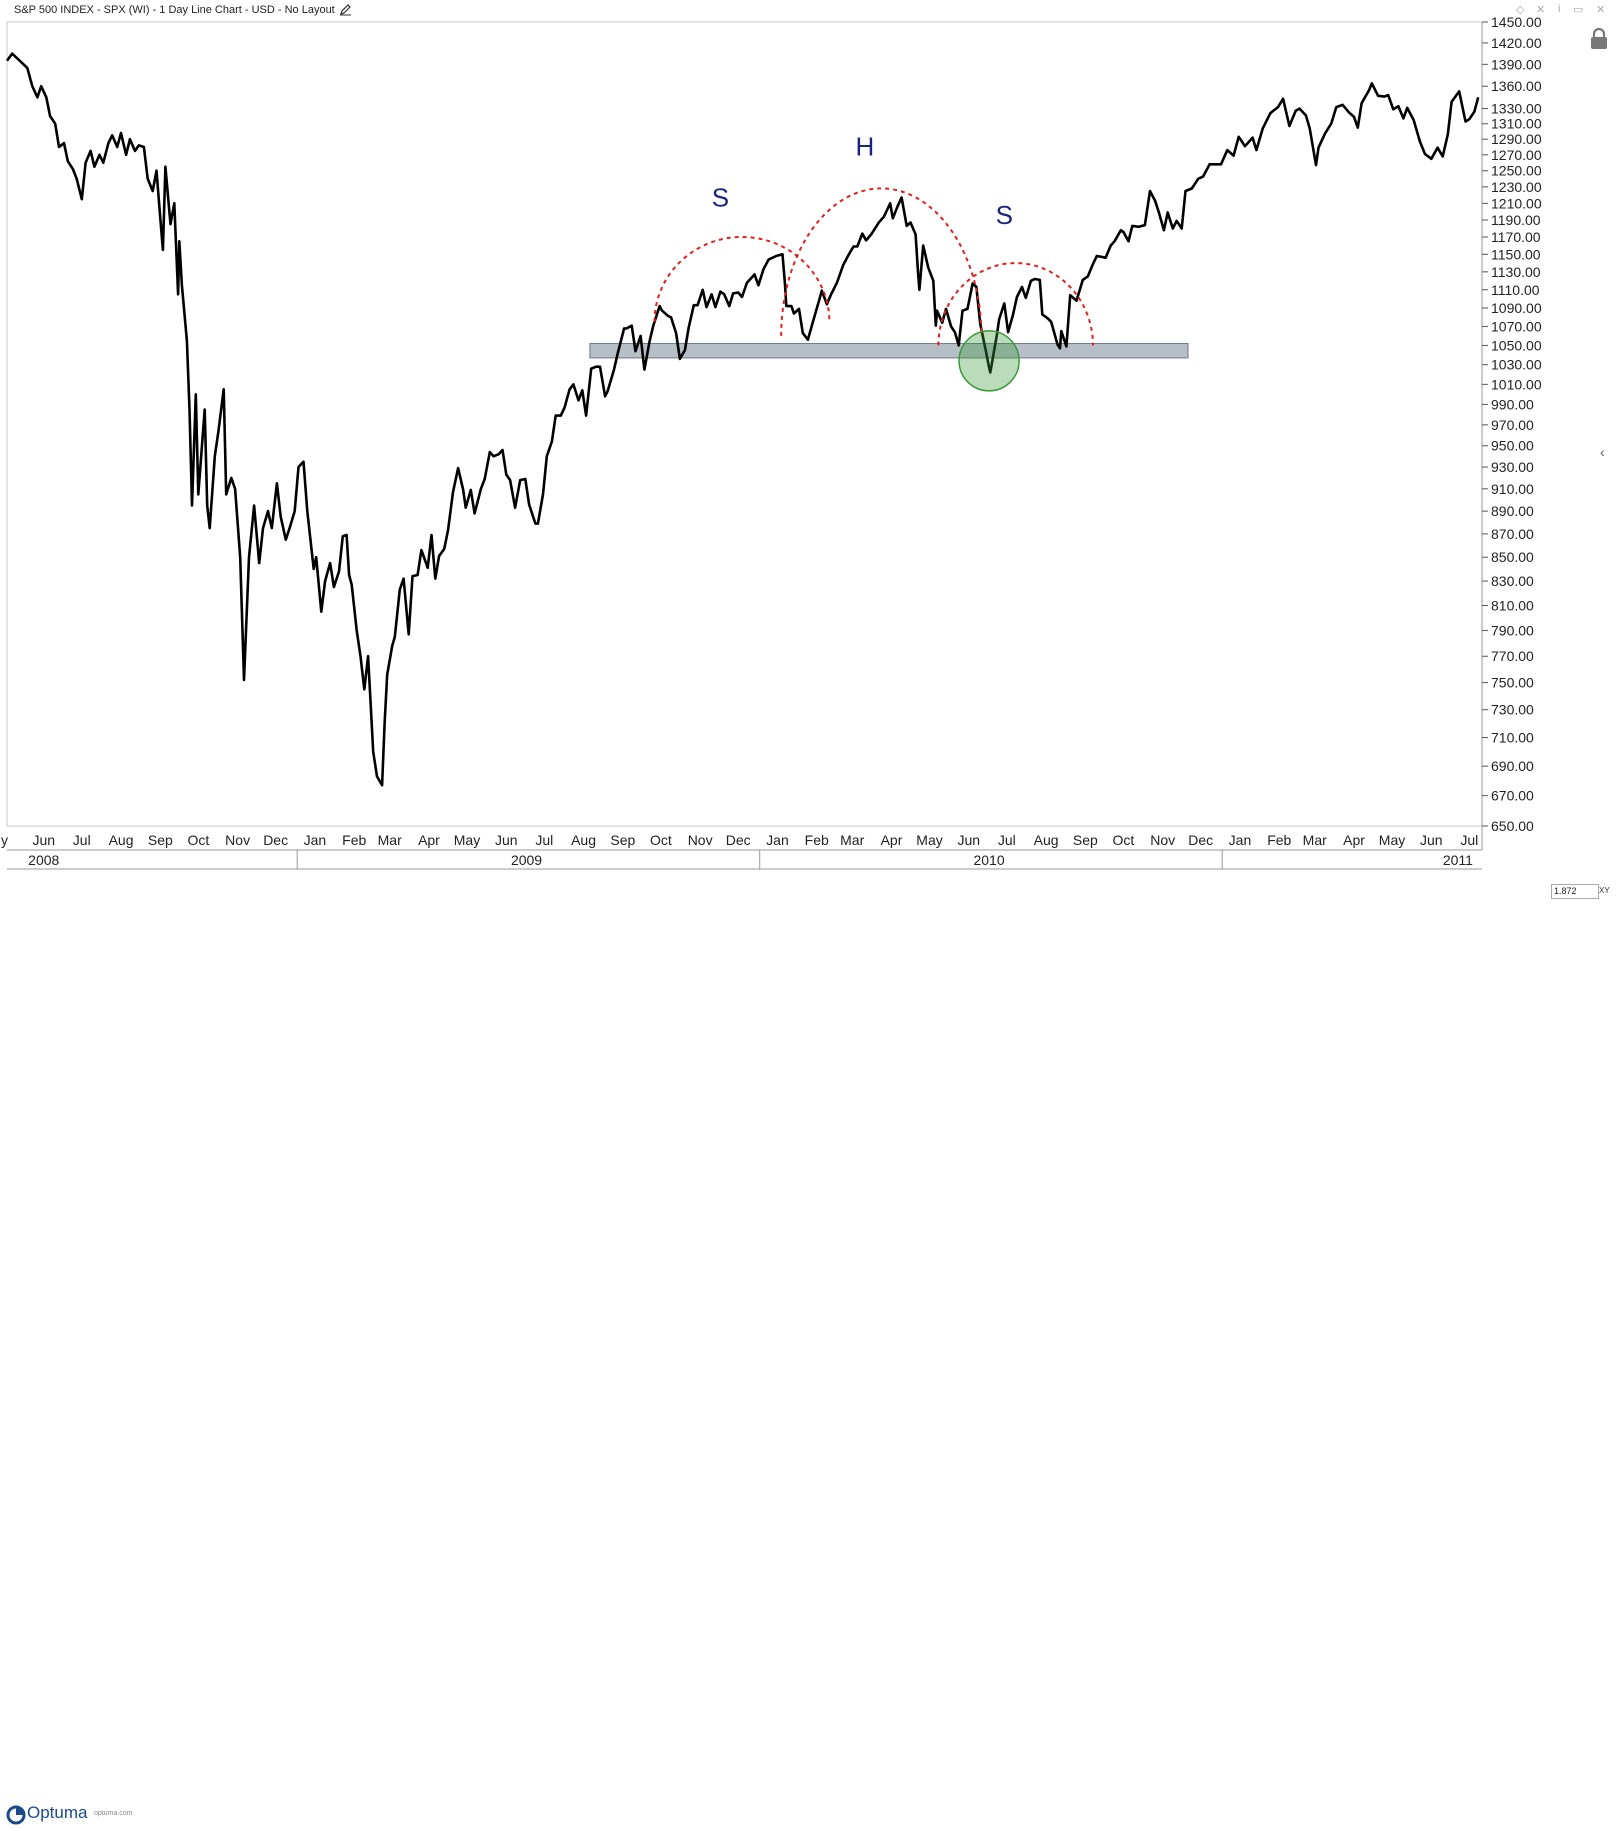 The image size is (1620, 1830). I want to click on y-tick-label: 870.00, so click(1512, 534).